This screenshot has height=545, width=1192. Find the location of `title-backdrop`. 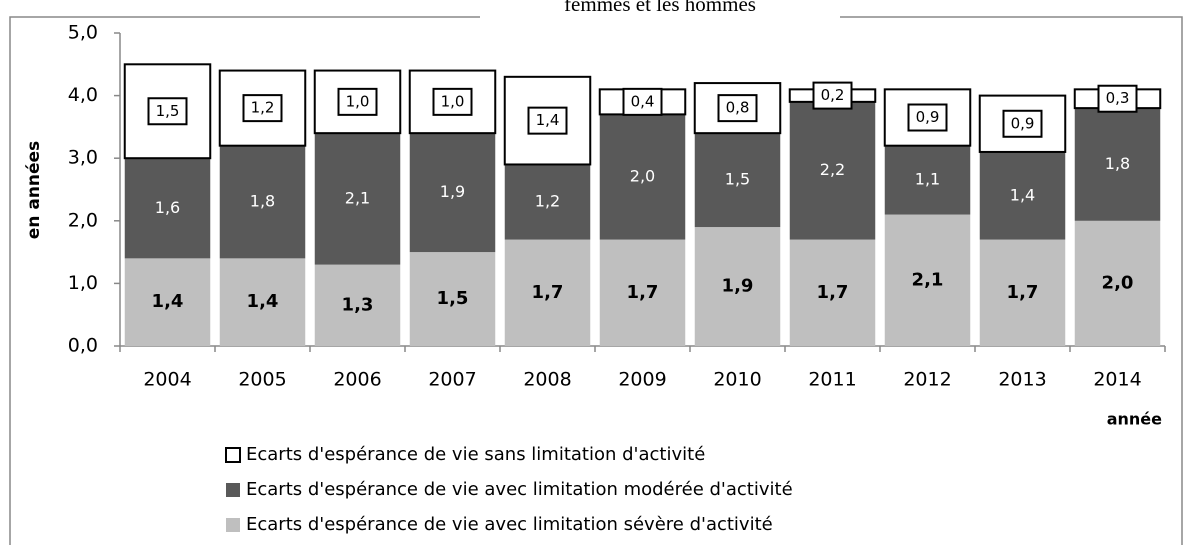

title-backdrop is located at coordinates (660, 12).